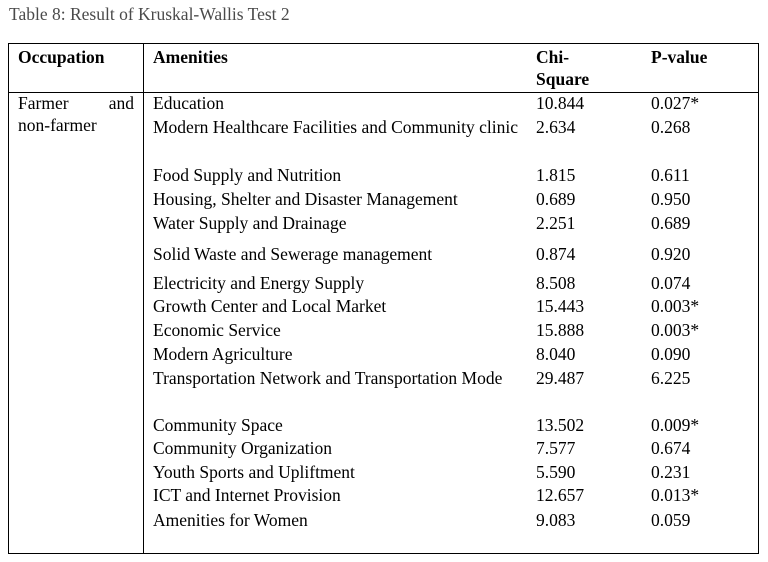 This screenshot has width=768, height=562. What do you see at coordinates (43, 103) in the screenshot?
I see `occupation-word-farmer: Farmer` at bounding box center [43, 103].